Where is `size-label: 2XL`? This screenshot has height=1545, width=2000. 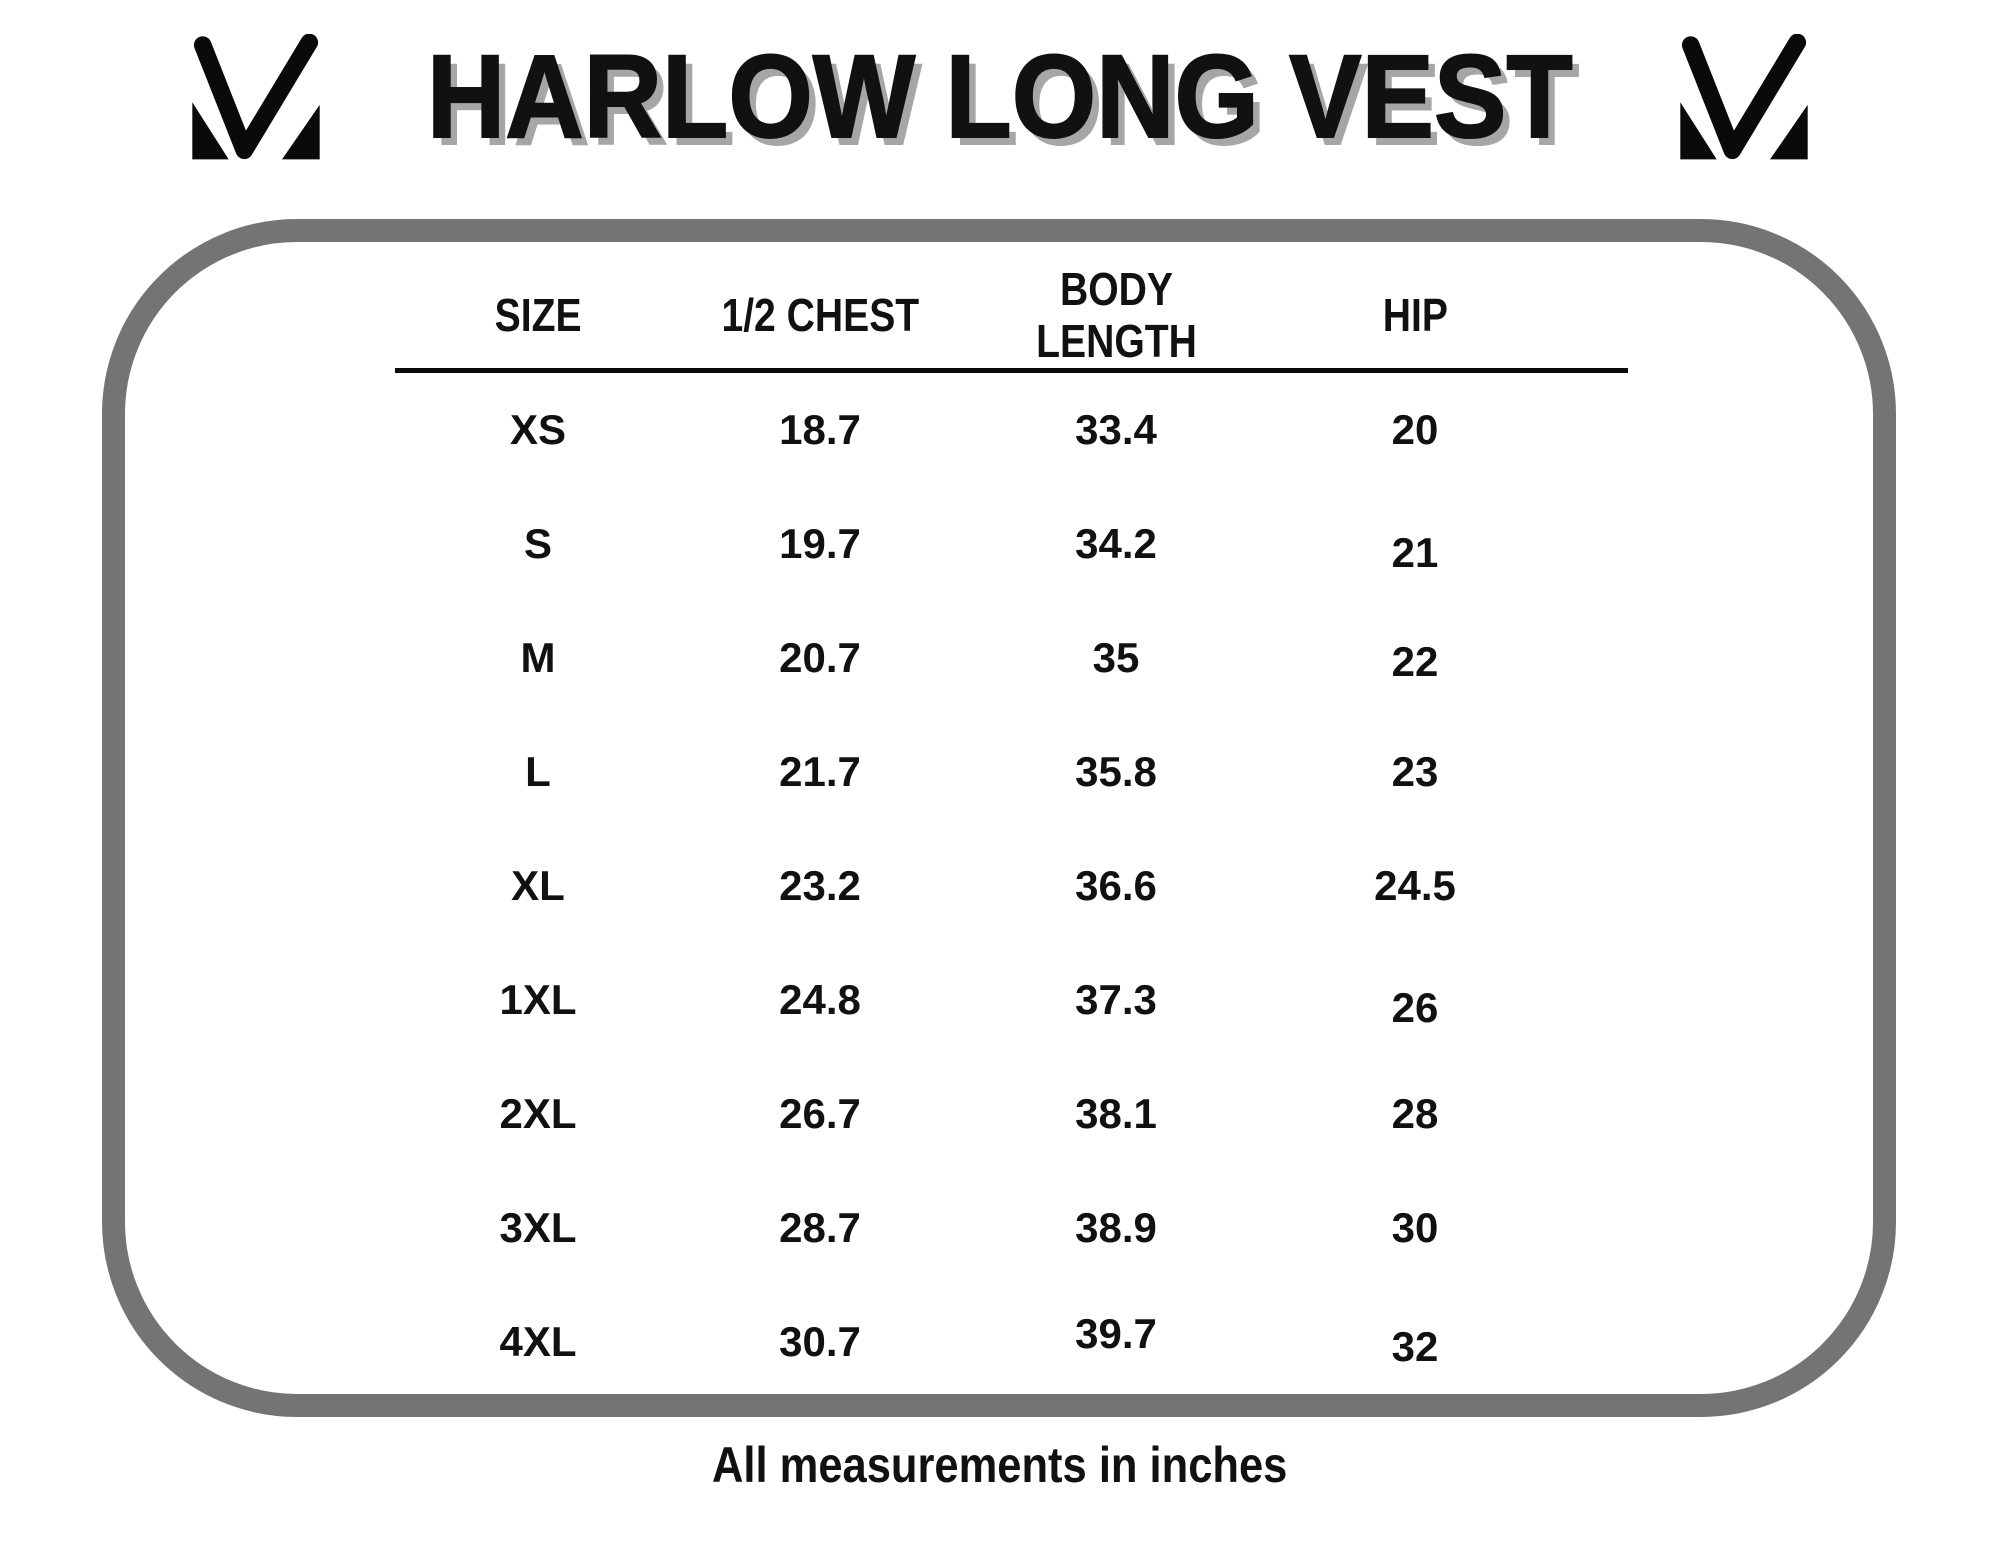 size-label: 2XL is located at coordinates (538, 1113).